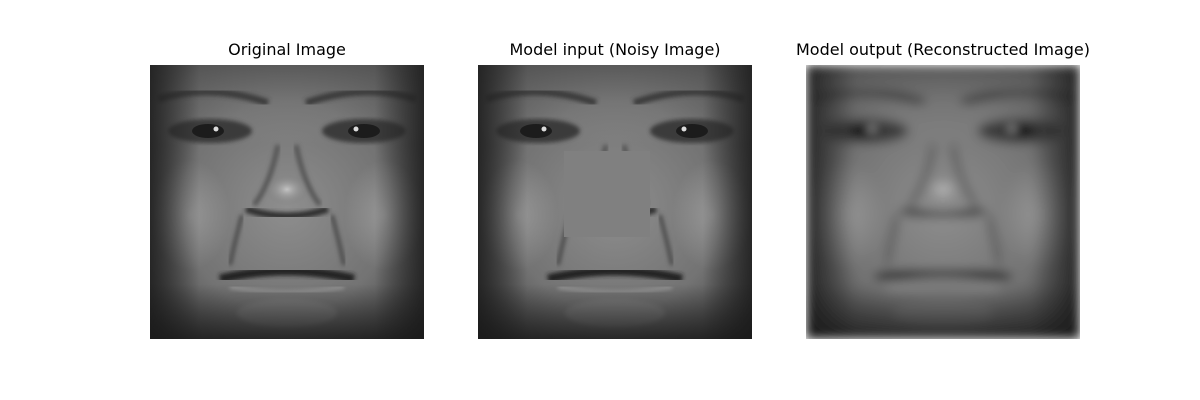 This screenshot has height=400, width=1200. Describe the element at coordinates (607, 194) in the screenshot. I see `occlusion-patch` at that location.